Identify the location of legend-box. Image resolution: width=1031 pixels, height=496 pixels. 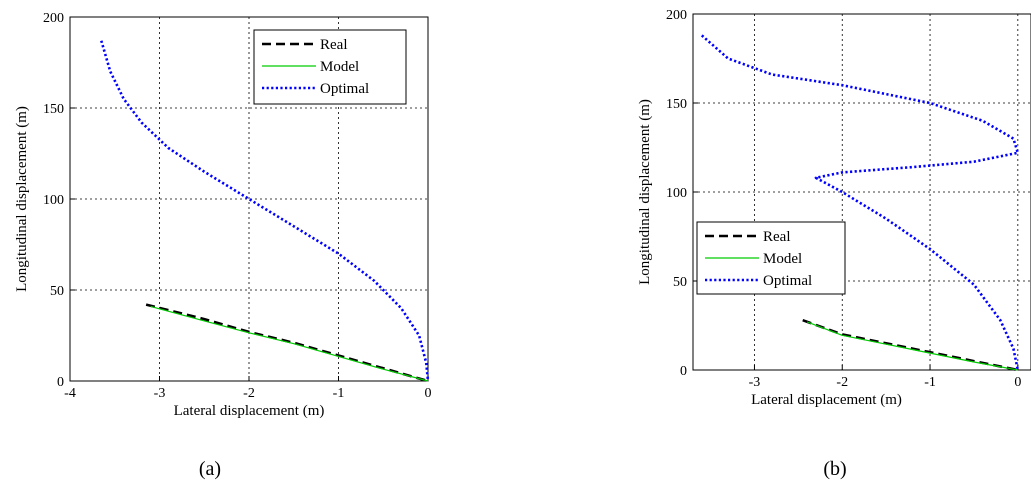
(330, 67).